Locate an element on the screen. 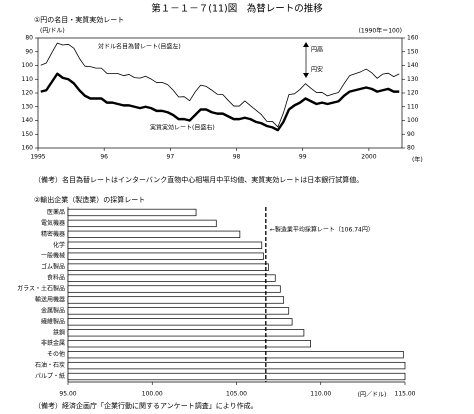 Image resolution: width=474 pixels, height=414 pixels. y-tick-label: 120 is located at coordinates (28, 93).